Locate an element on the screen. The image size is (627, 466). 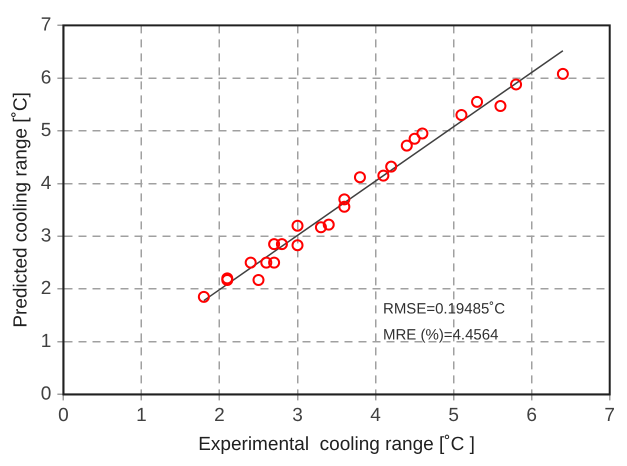
y-tick-label: 4 is located at coordinates (46, 183).